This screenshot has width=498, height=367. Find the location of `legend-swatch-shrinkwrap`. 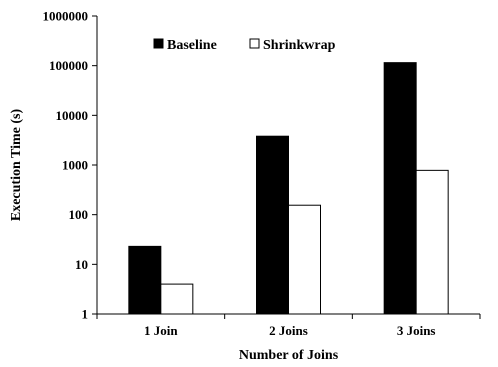

legend-swatch-shrinkwrap is located at coordinates (254, 43).